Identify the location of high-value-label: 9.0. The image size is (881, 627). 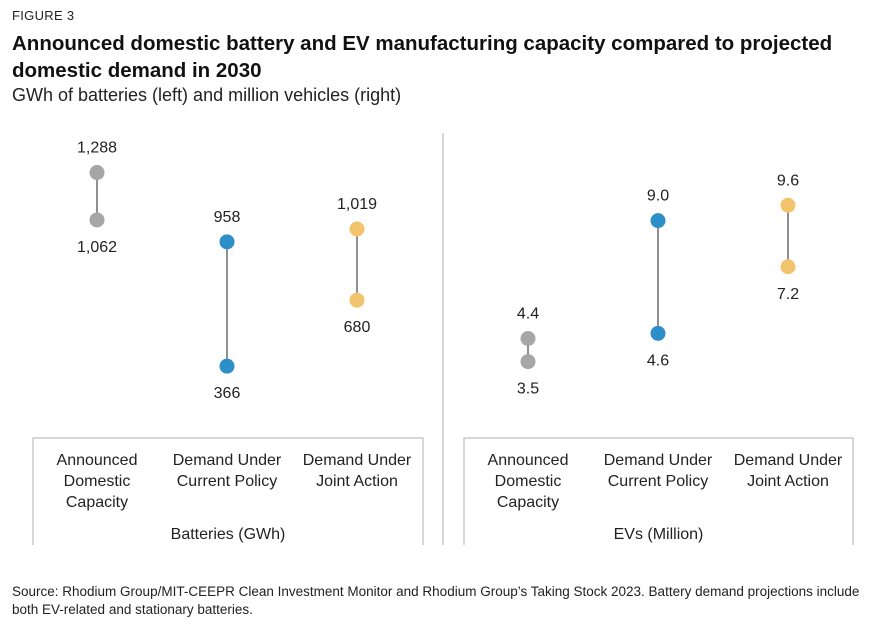
(658, 196).